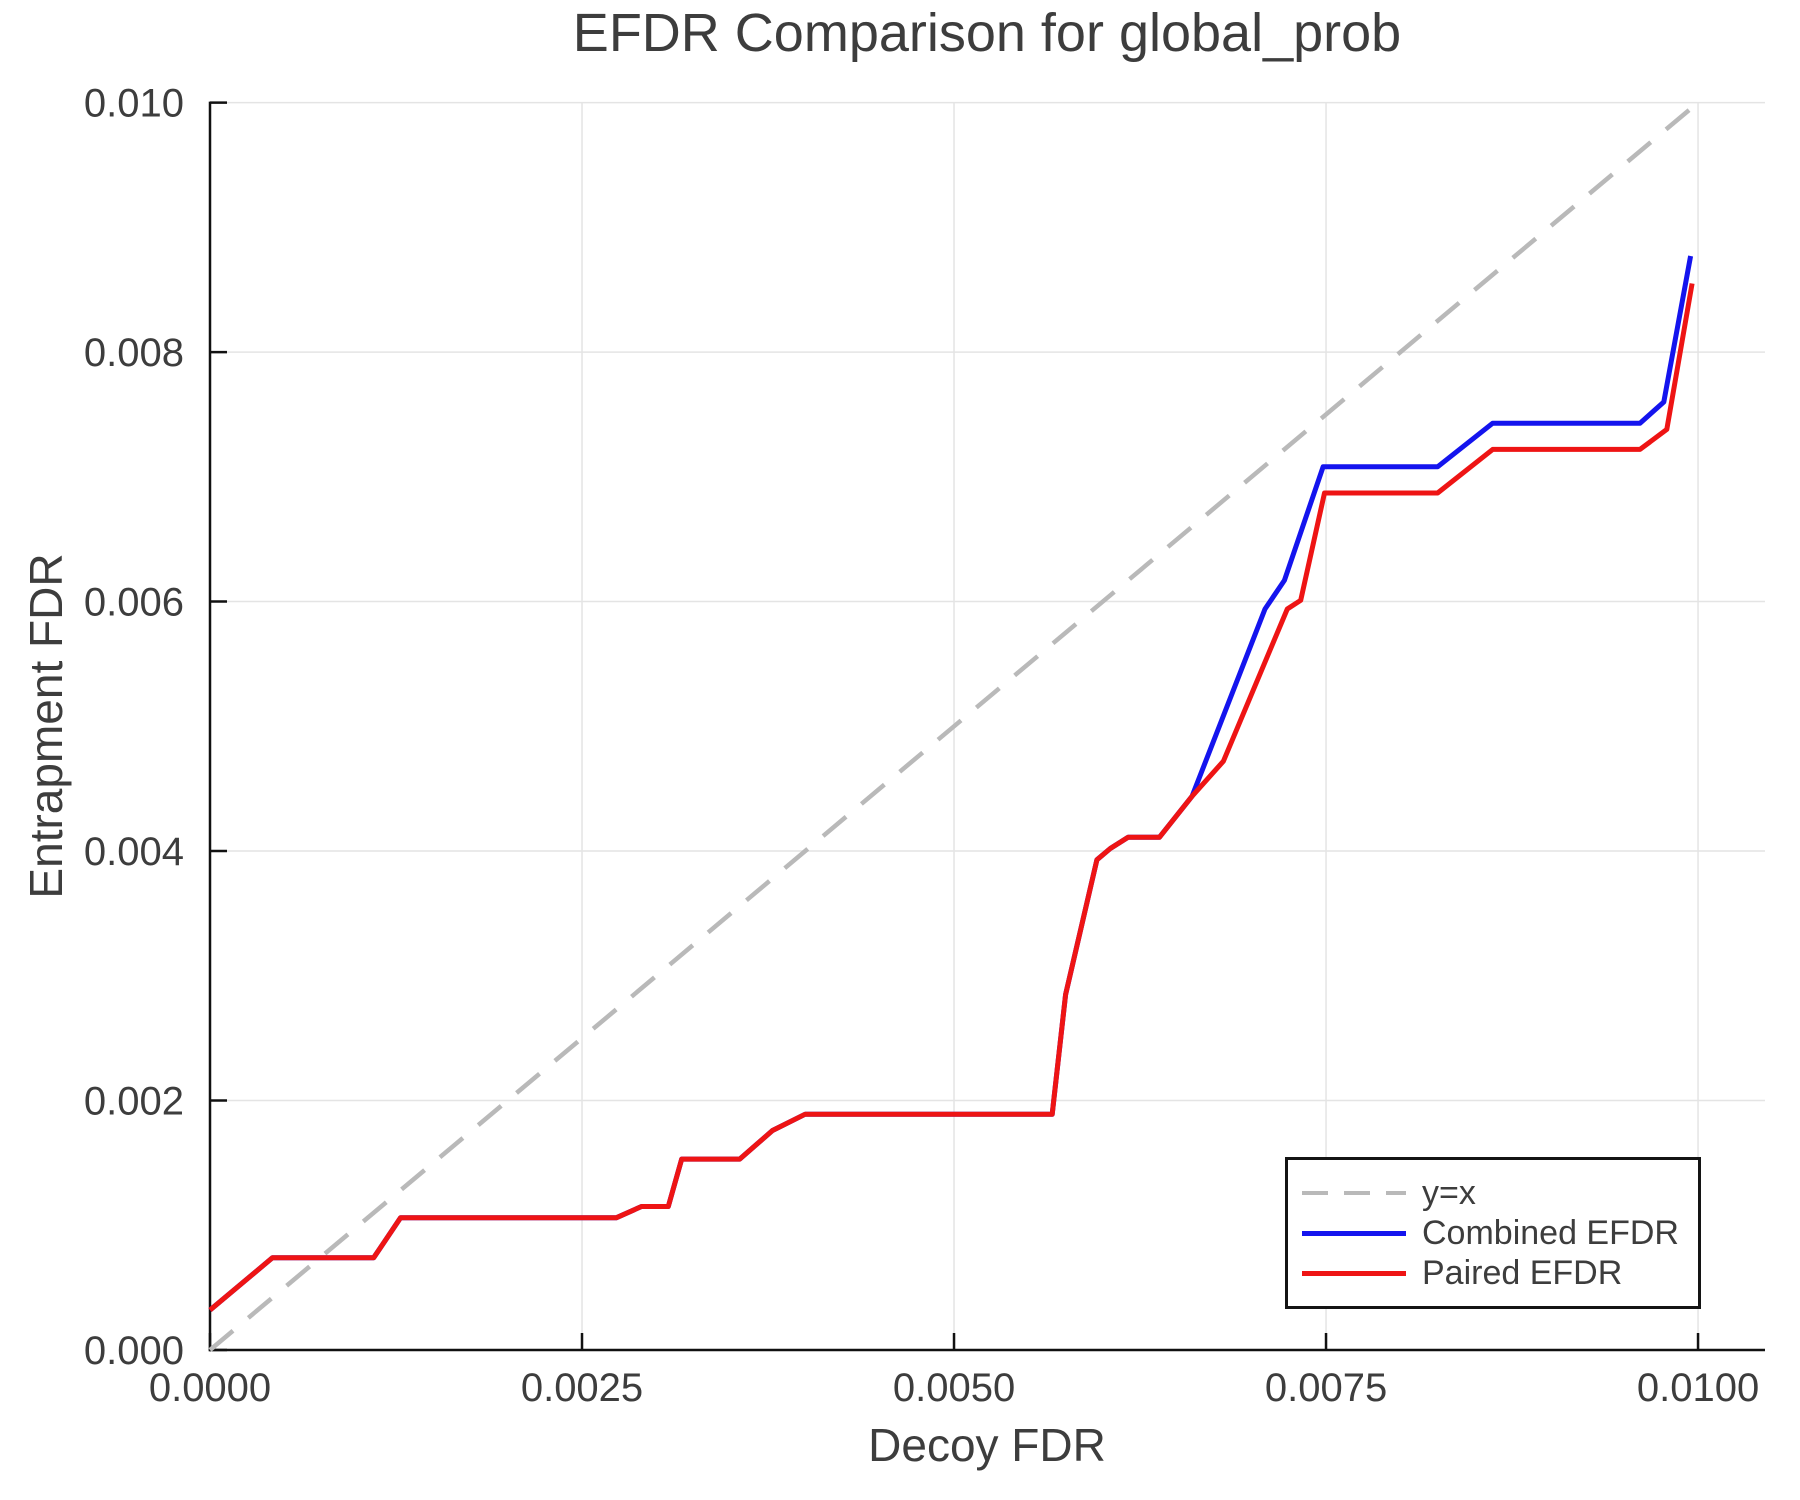 This screenshot has height=1500, width=1800. I want to click on red-line-sample, so click(1354, 1273).